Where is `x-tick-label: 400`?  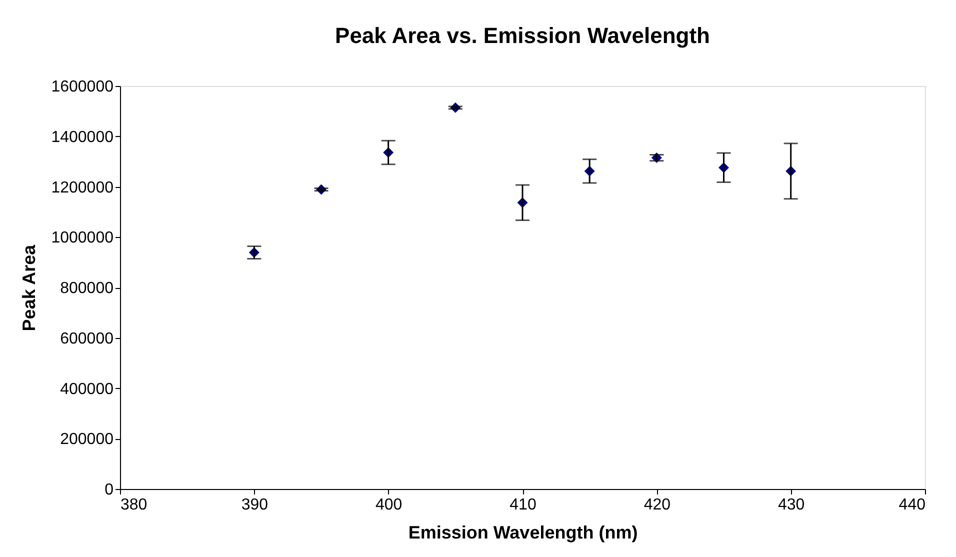
x-tick-label: 400 is located at coordinates (388, 505).